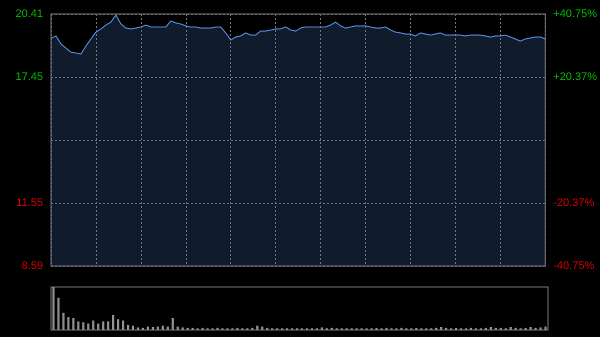 This screenshot has height=337, width=600. Describe the element at coordinates (29, 202) in the screenshot. I see `y-tick-label: 11.55` at that location.